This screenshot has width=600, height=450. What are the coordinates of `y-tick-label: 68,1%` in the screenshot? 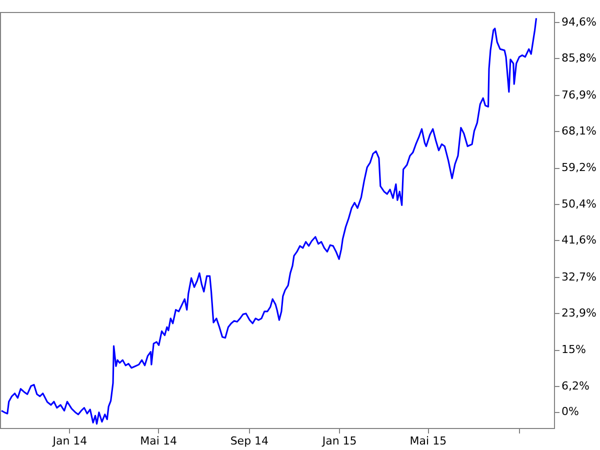 It's located at (579, 131).